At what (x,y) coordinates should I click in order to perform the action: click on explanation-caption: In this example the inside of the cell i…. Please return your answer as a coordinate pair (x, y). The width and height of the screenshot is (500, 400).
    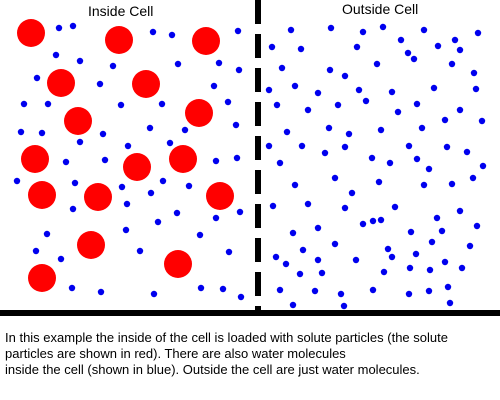
    Looking at the image, I should click on (249, 354).